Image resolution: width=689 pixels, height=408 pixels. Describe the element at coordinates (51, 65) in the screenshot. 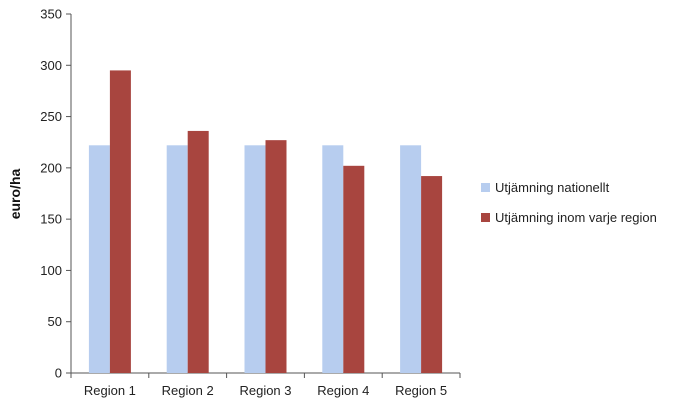

I see `y-tick-label: 300` at that location.